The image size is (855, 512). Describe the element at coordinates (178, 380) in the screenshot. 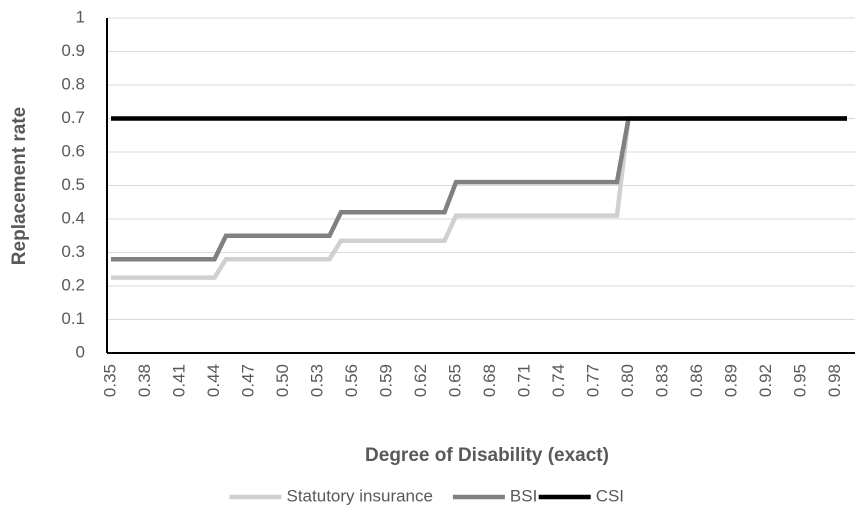

I see `x-tick-label: 0.41` at that location.